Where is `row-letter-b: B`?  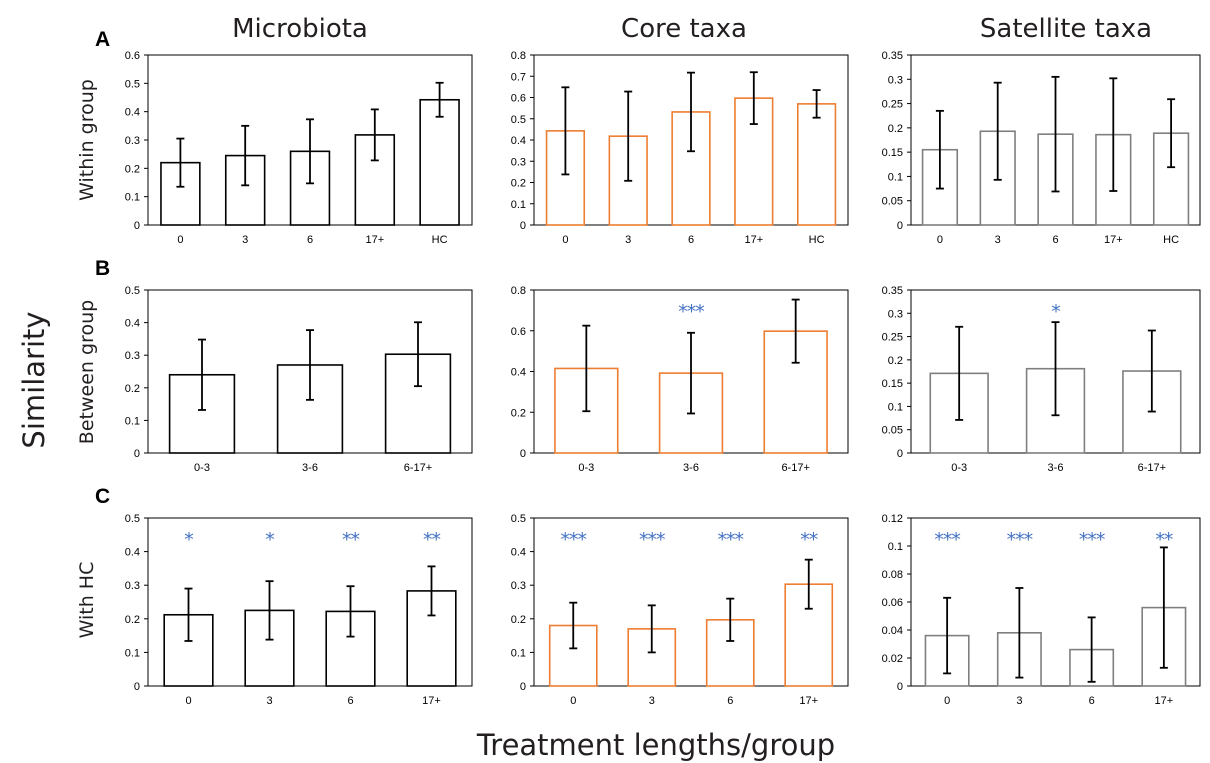
row-letter-b: B is located at coordinates (102, 268).